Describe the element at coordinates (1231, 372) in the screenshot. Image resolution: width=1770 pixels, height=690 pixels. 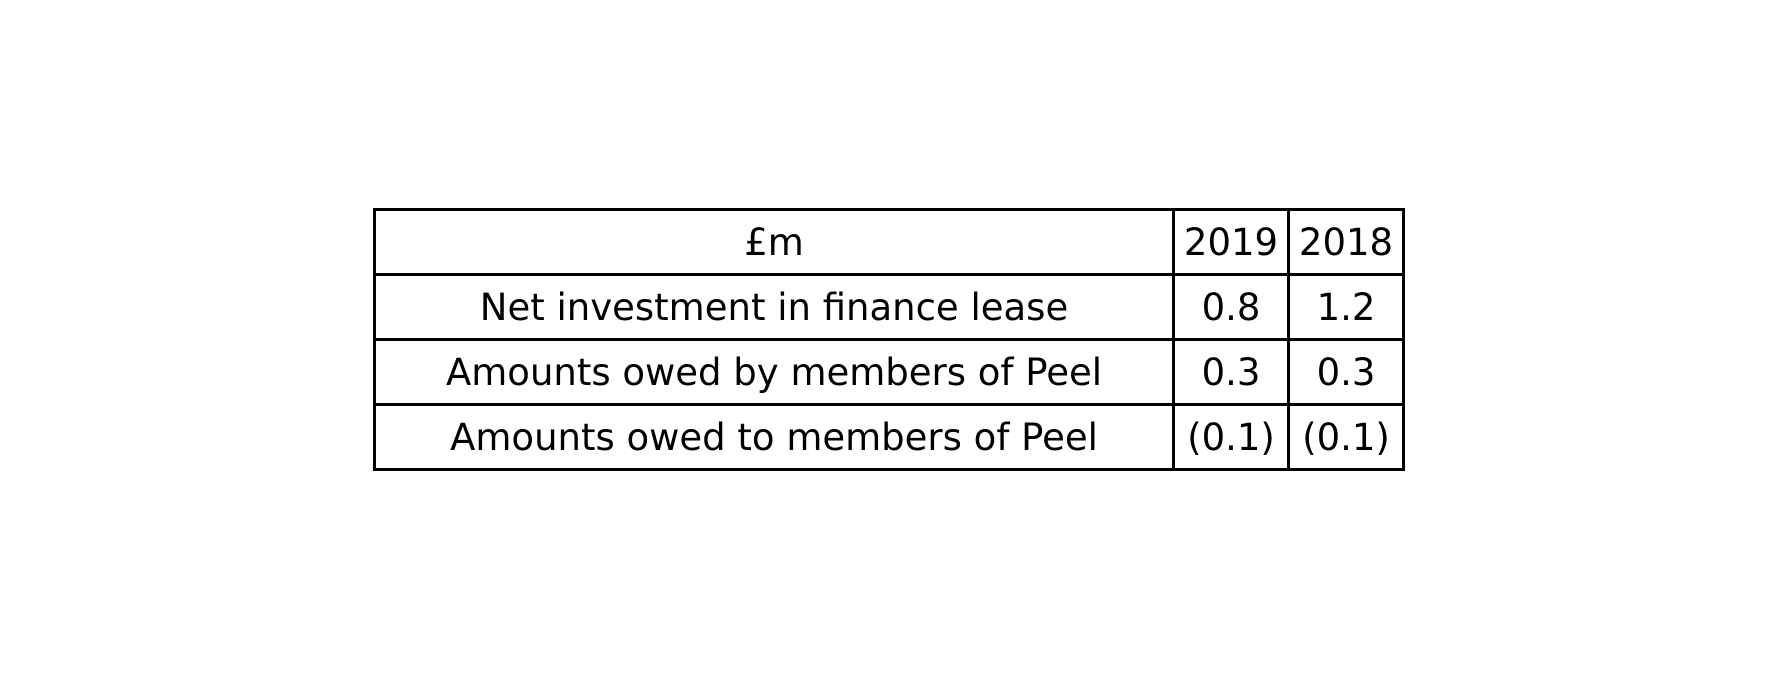
I see `value-cell-2019: 0.3` at that location.